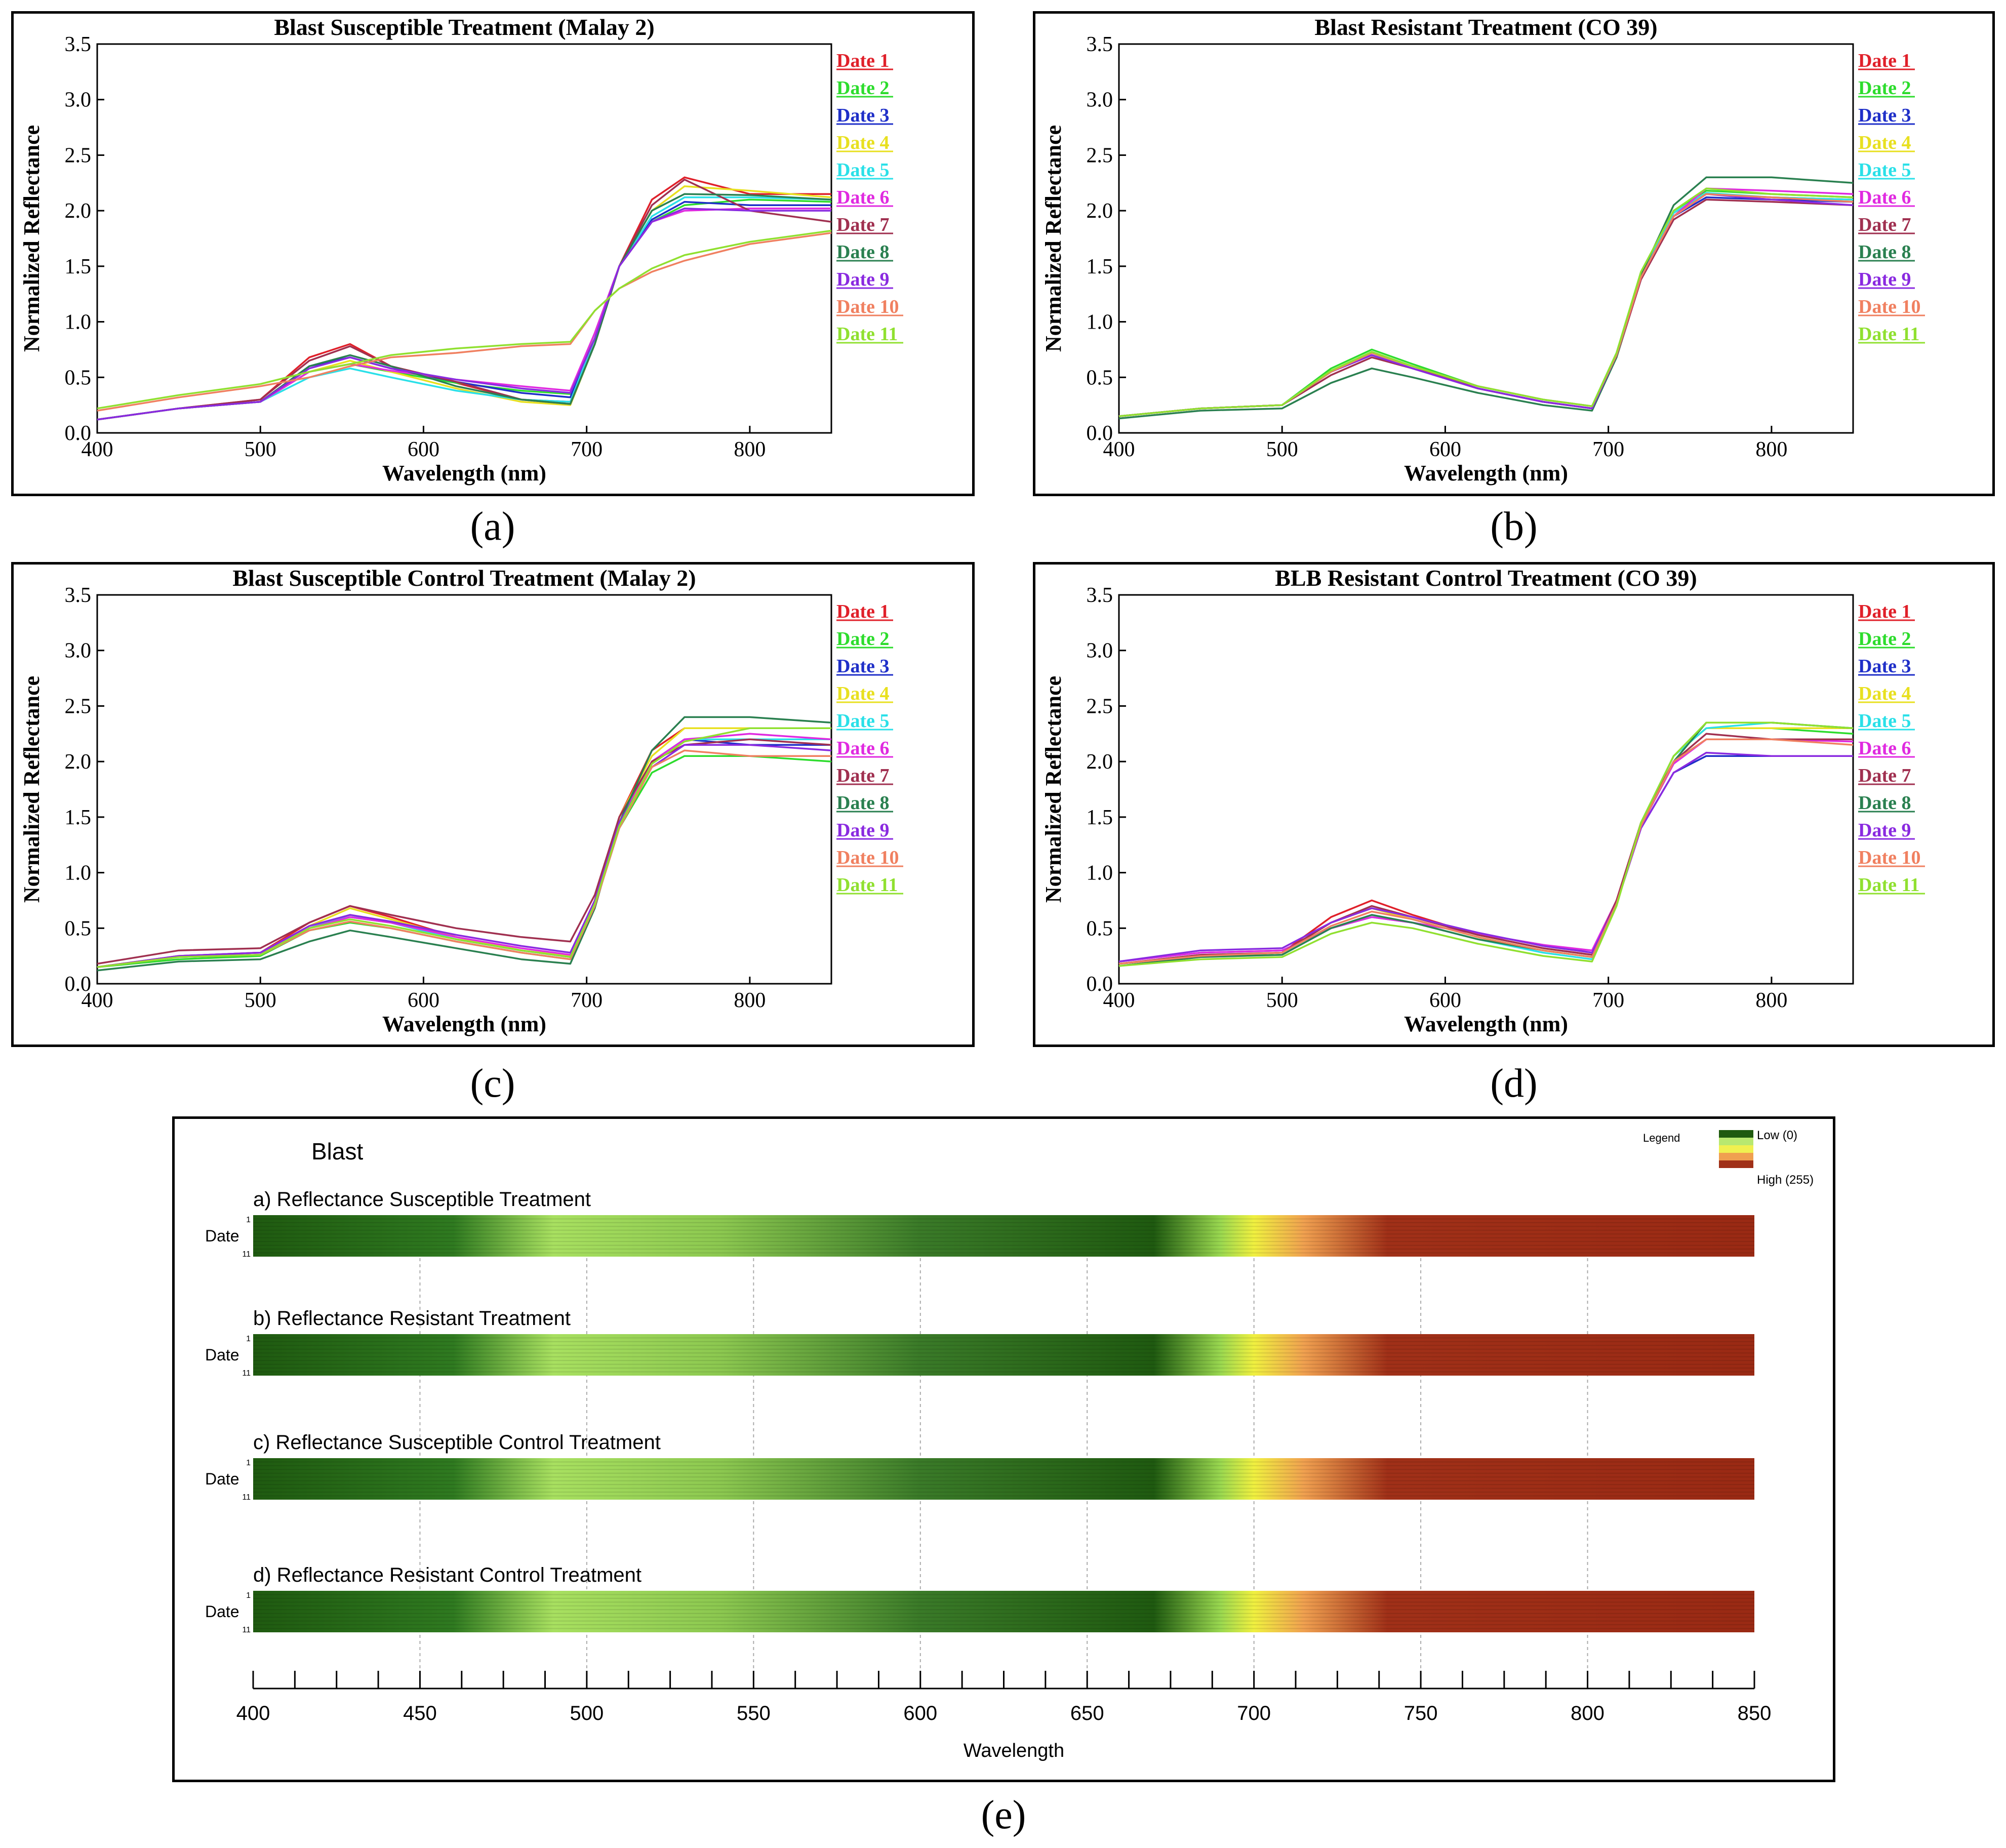  I want to click on y-axis-label: Normalized Reflectance, so click(31, 789).